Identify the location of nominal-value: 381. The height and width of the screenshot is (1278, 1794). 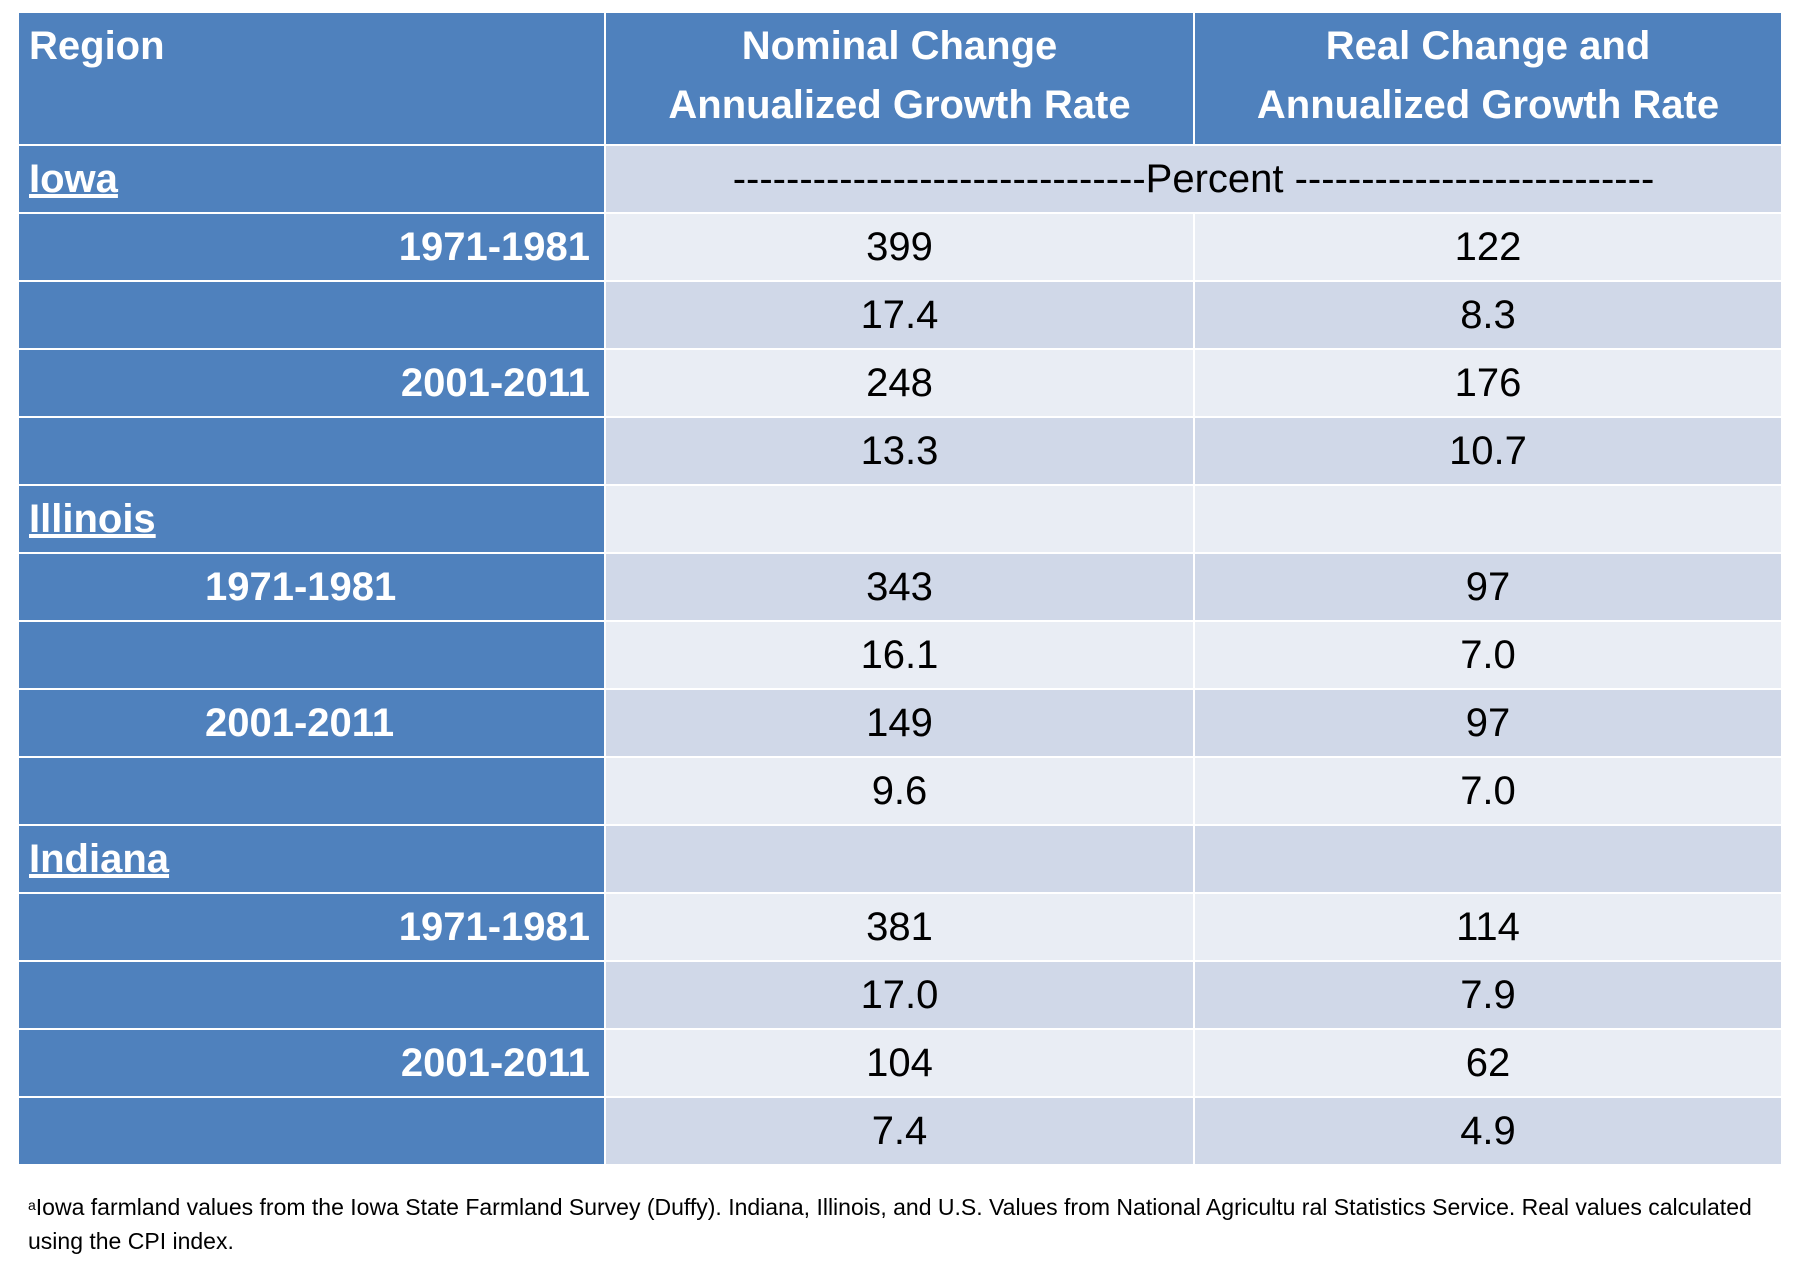
(899, 927).